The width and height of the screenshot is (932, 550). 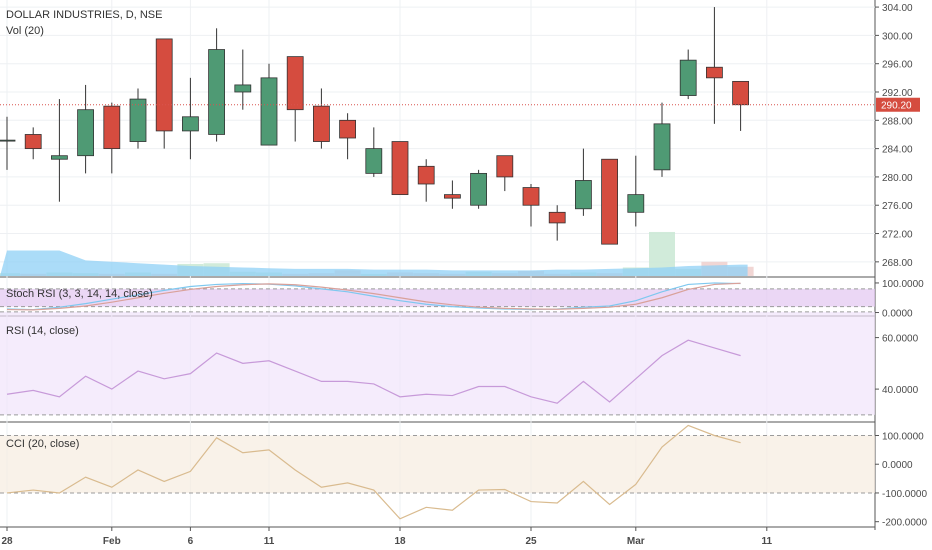 I want to click on price-tick-label: 304.00, so click(x=897, y=8).